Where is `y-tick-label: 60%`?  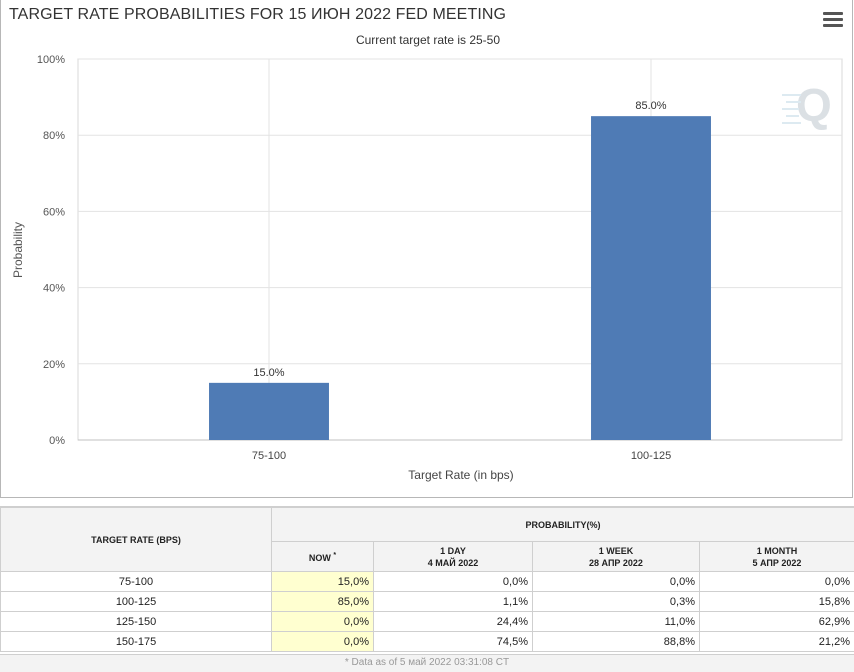
y-tick-label: 60% is located at coordinates (54, 212).